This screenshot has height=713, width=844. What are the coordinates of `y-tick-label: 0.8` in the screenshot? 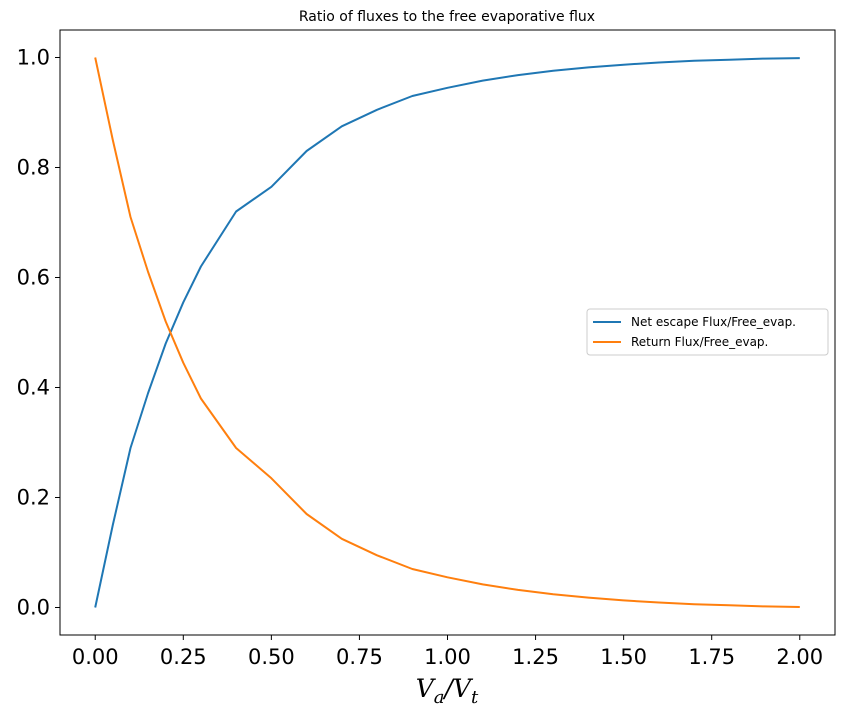 It's located at (33, 168).